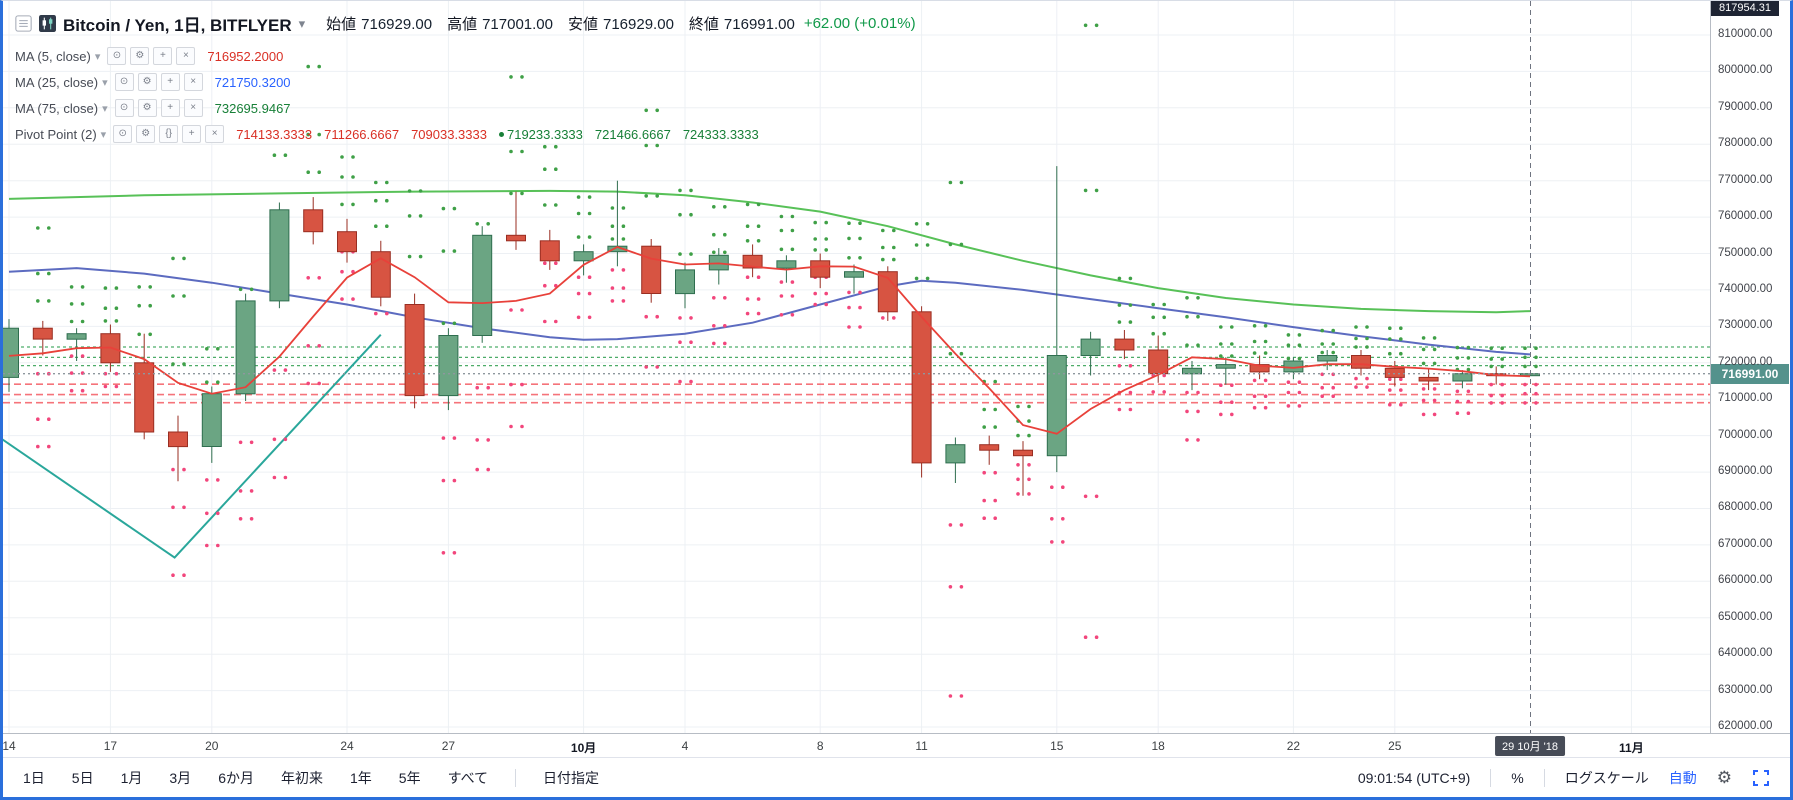  What do you see at coordinates (409, 777) in the screenshot?
I see `range-button: 5年` at bounding box center [409, 777].